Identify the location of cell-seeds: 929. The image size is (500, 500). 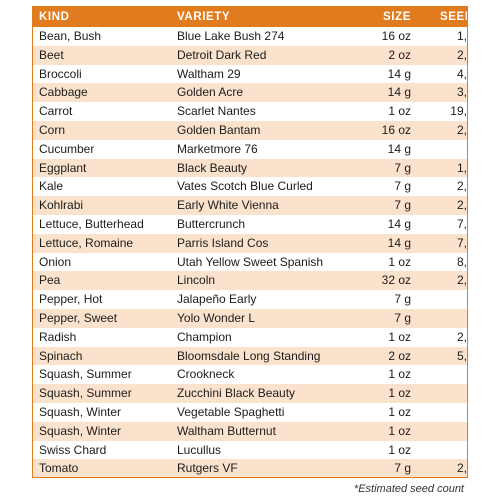
(442, 450).